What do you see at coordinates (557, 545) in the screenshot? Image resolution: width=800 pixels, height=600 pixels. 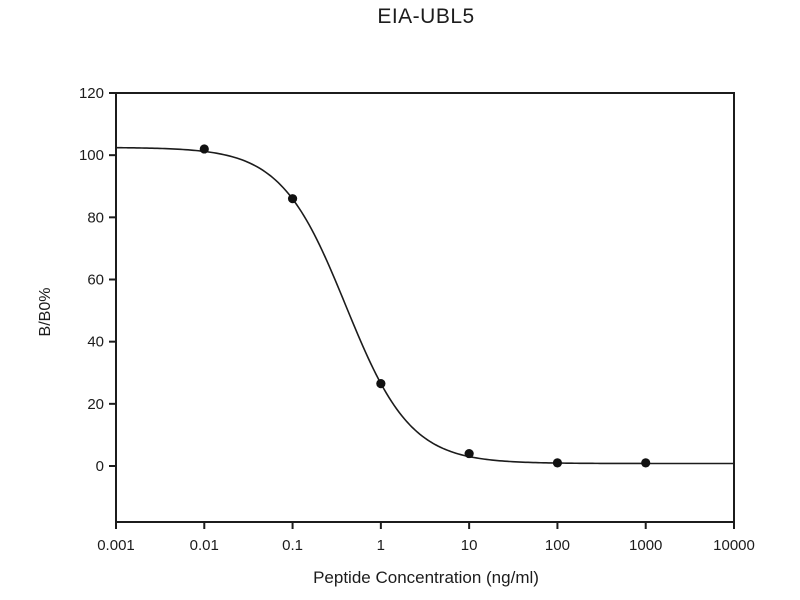 I see `x-tick-label: 100` at bounding box center [557, 545].